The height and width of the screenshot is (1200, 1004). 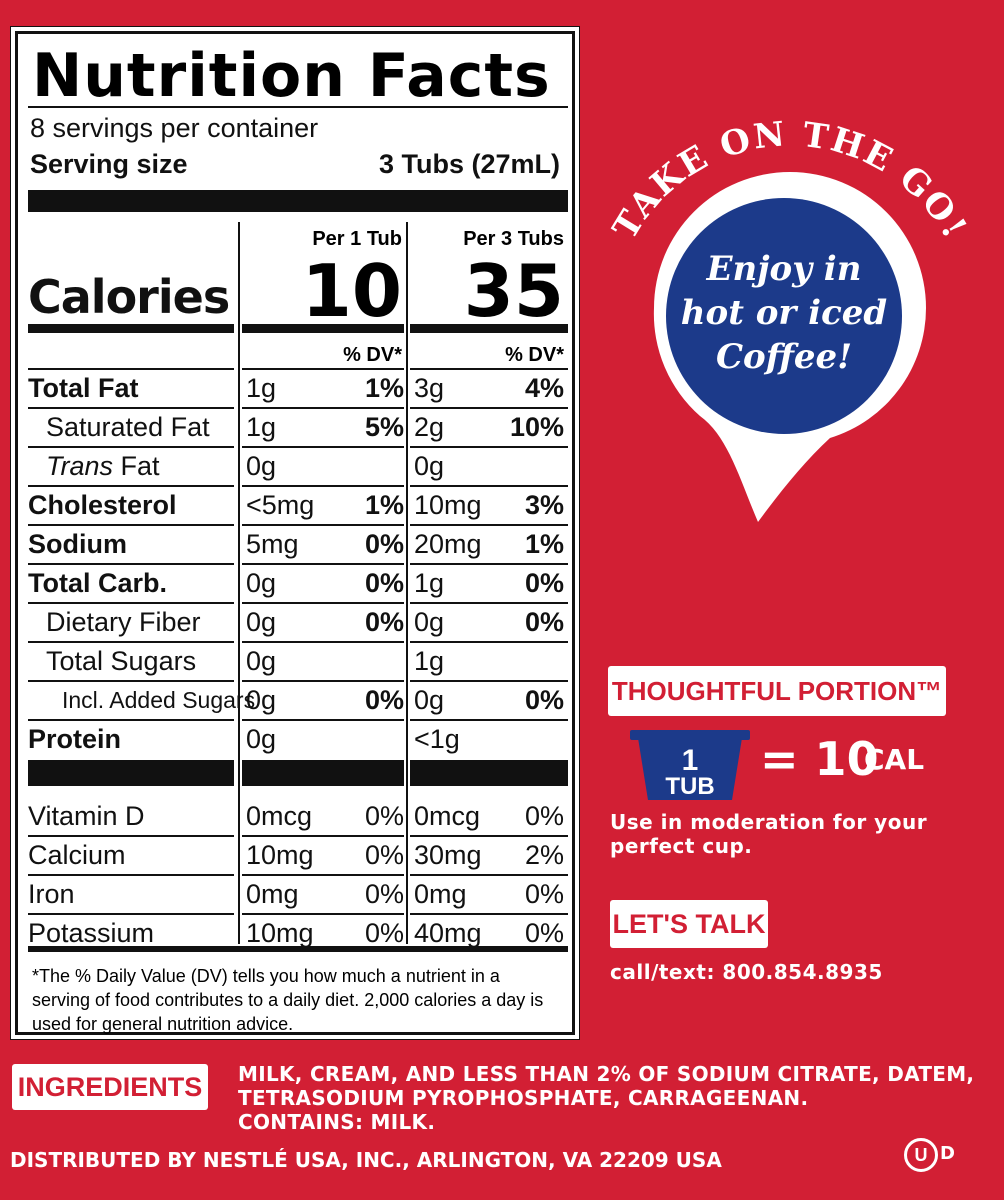 I want to click on serving-size-label: Serving size, so click(x=109, y=164).